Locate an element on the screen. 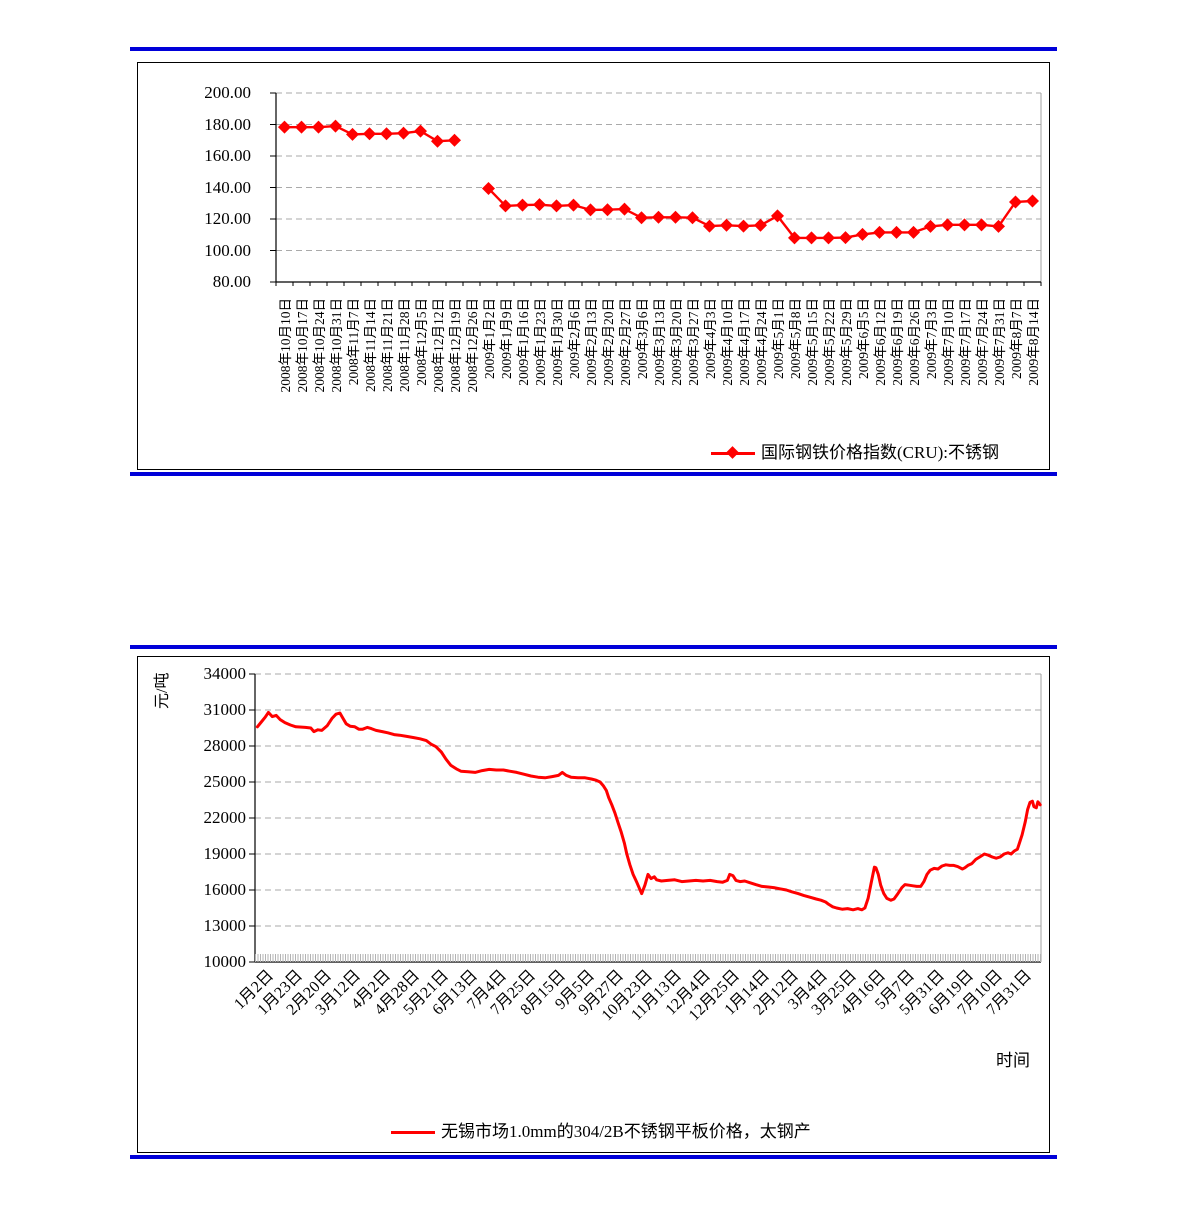  x-tick-label: 2009年4月24日 is located at coordinates (761, 342).